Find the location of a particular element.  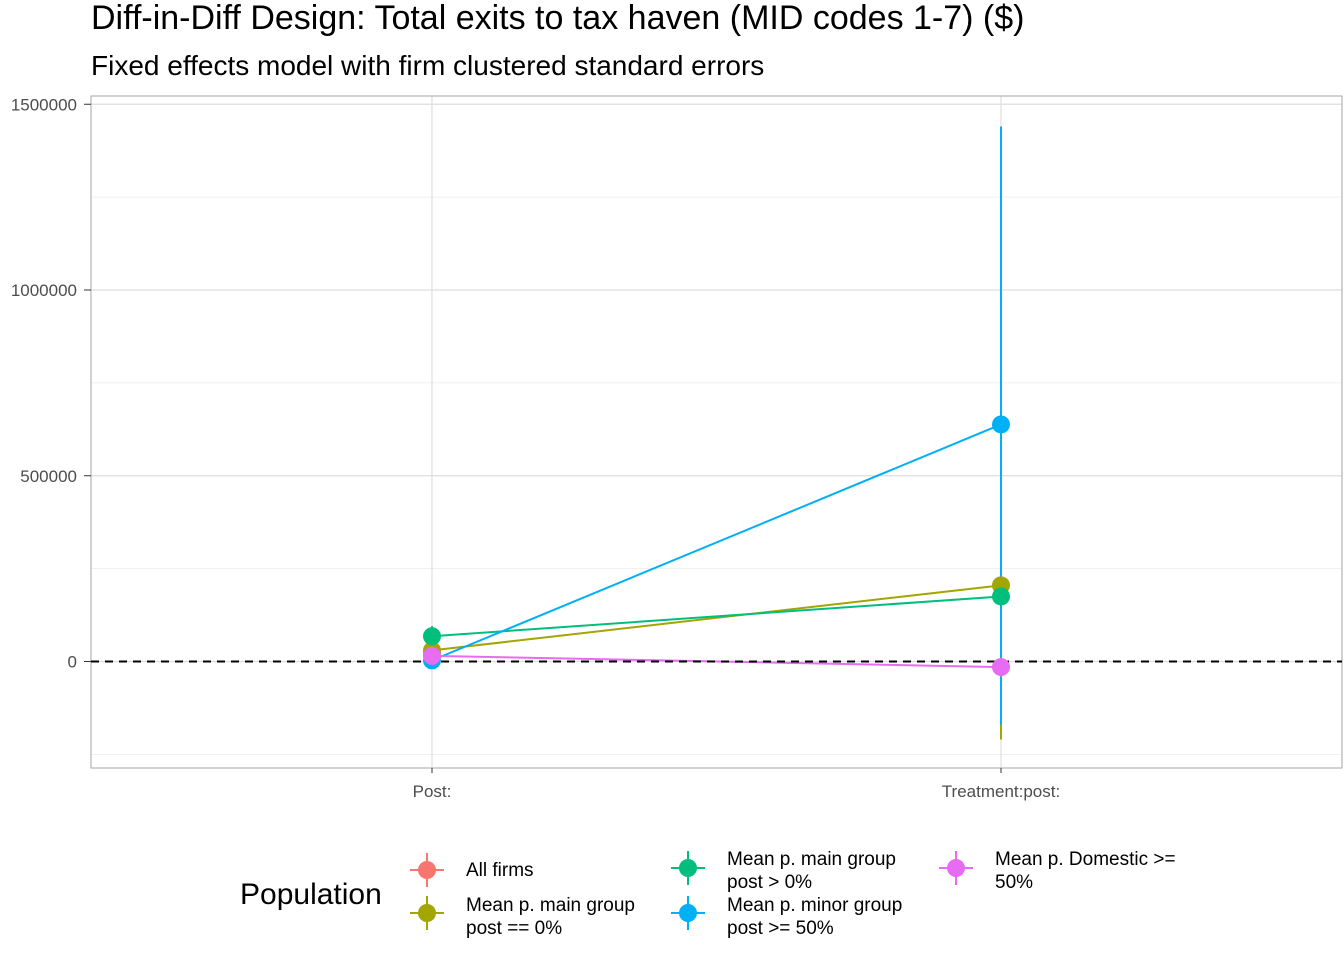

y-tick-label: 1000000 is located at coordinates (44, 290).